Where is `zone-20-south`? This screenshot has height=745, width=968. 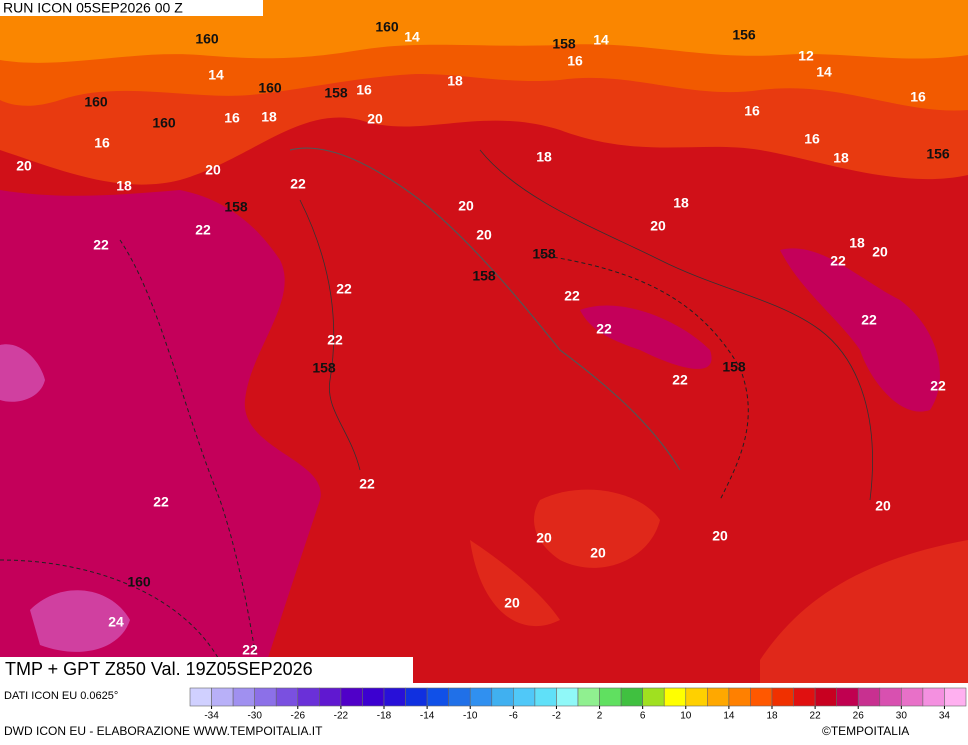 zone-20-south is located at coordinates (597, 528).